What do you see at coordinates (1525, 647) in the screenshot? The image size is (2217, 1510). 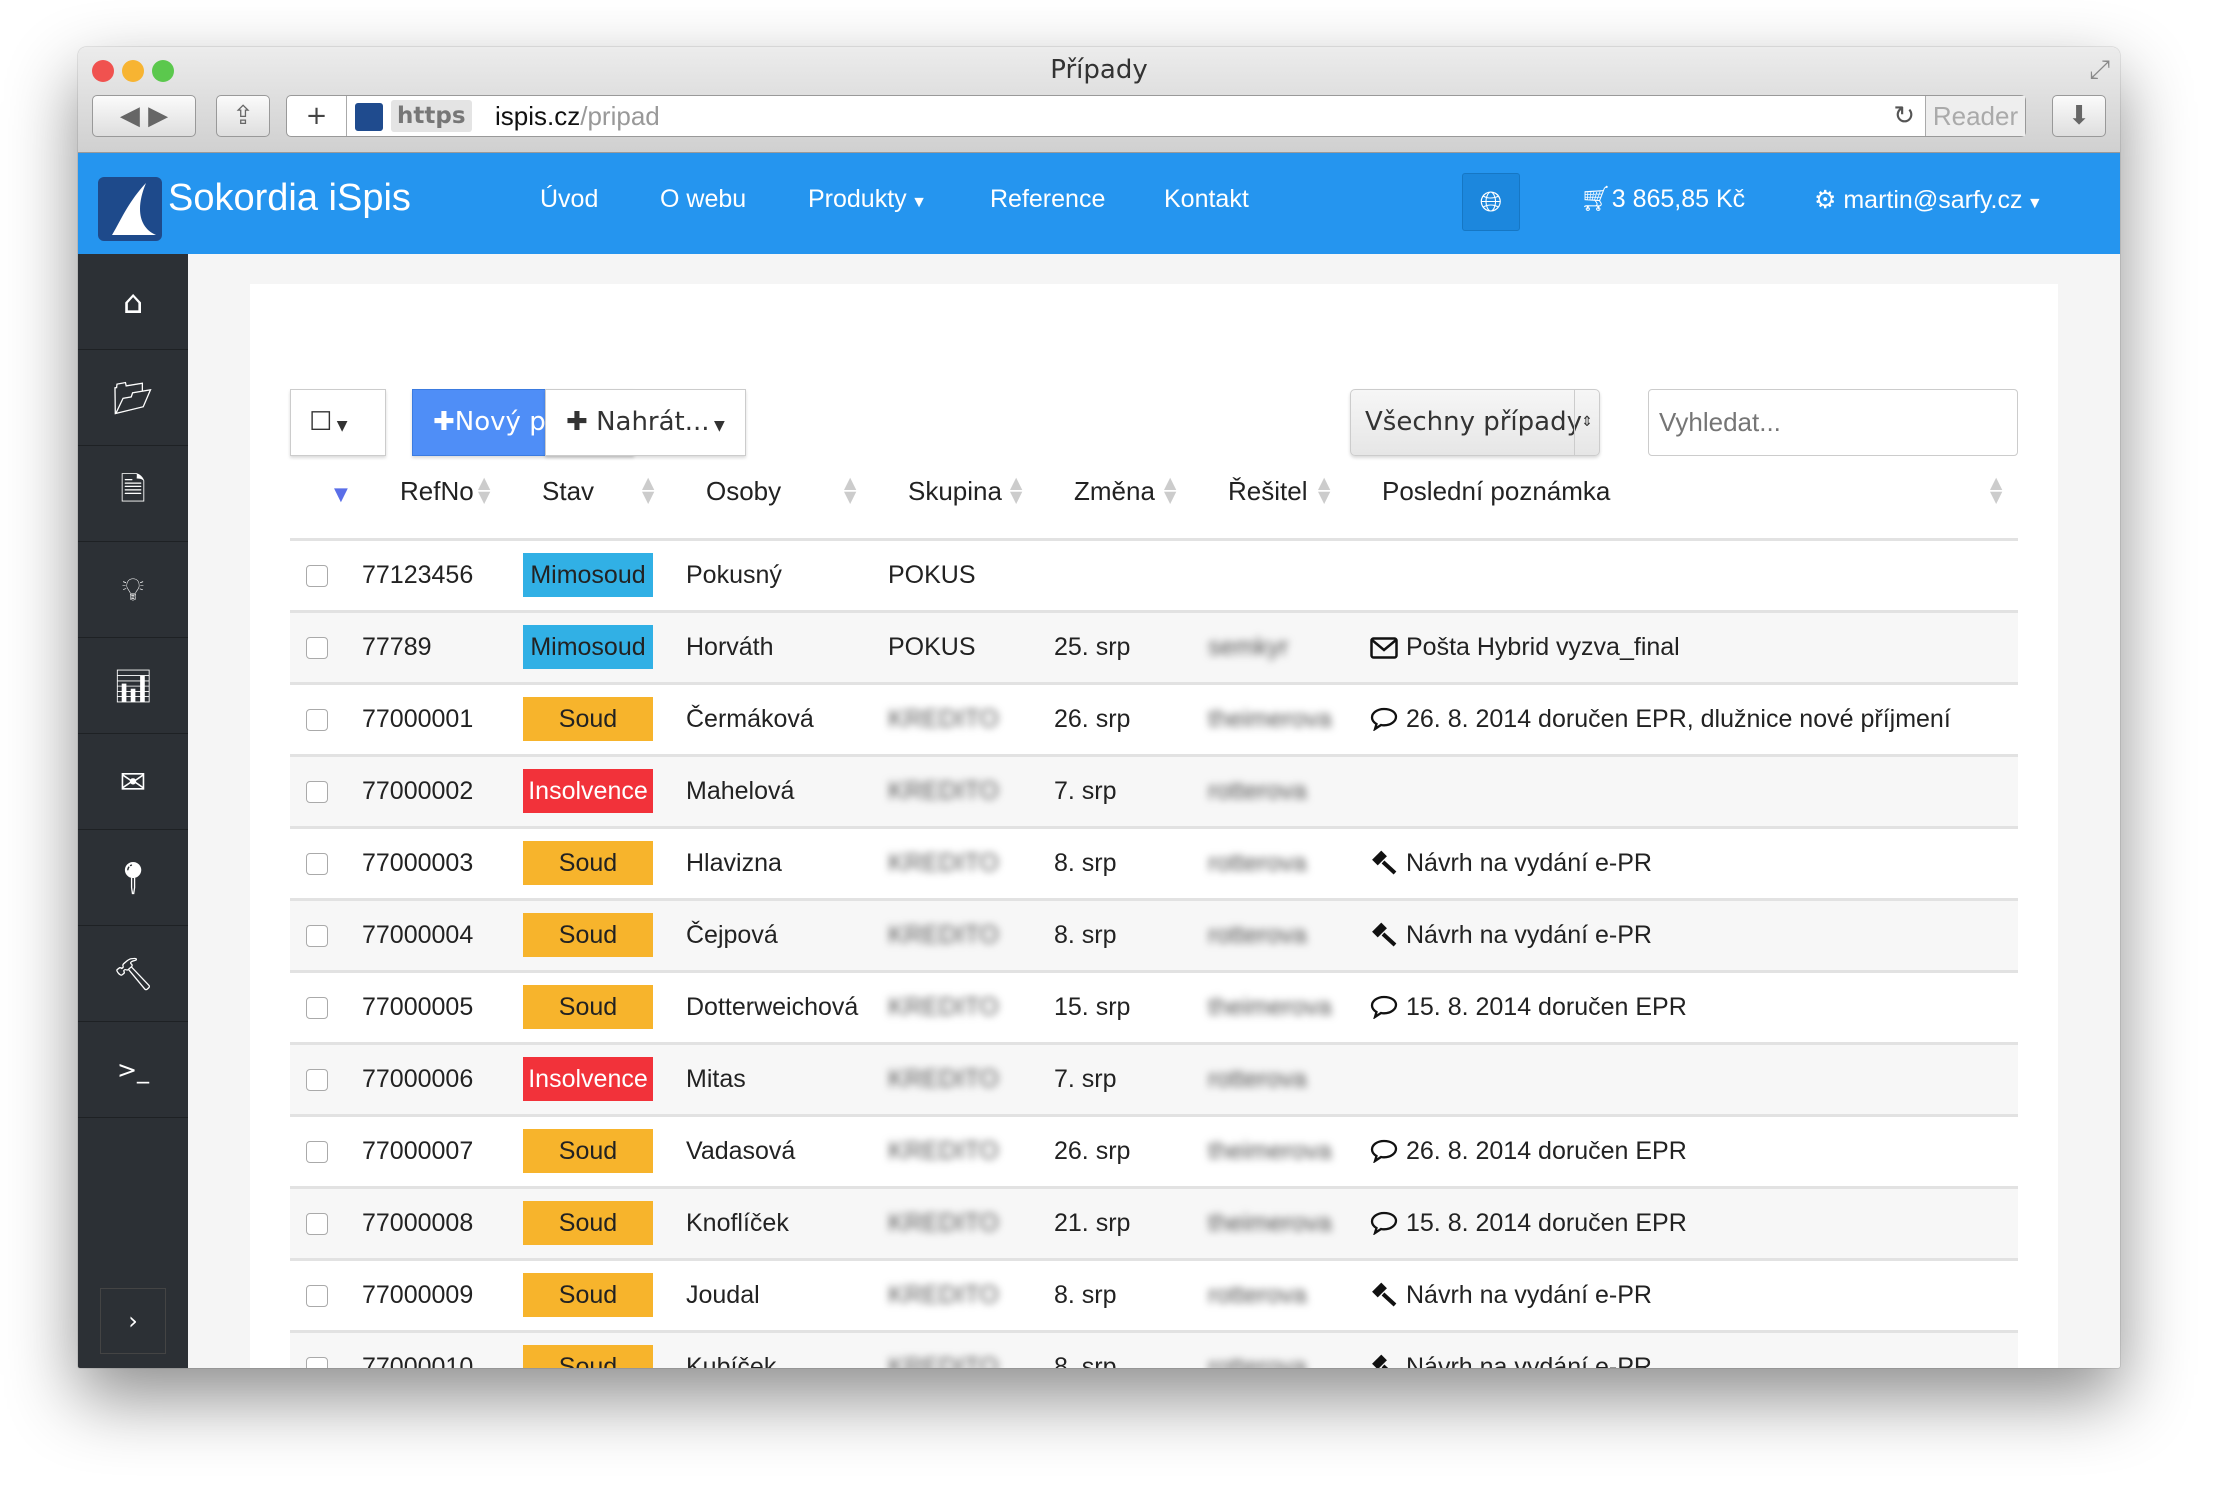 I see `cell-note: Pošta Hybrid vyzva_final` at bounding box center [1525, 647].